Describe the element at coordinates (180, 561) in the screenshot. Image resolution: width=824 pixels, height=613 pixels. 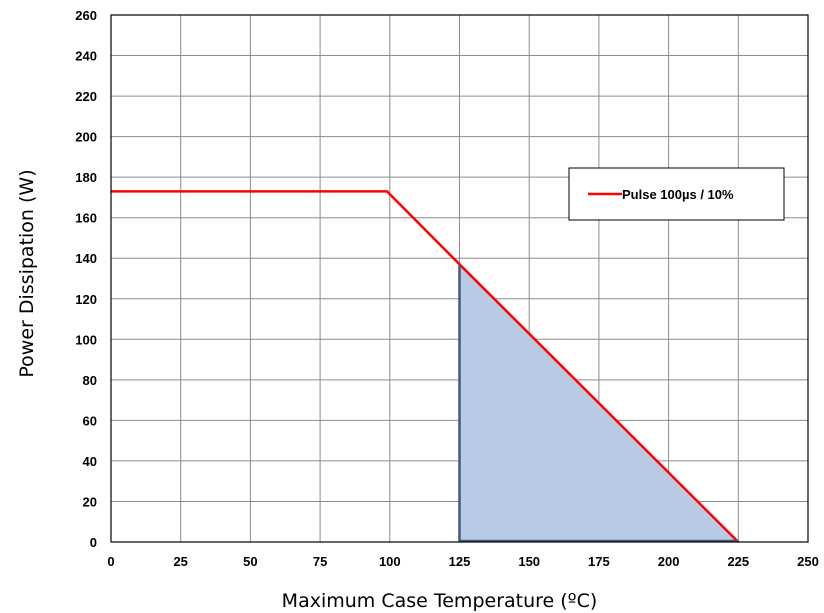
I see `x-tick-label: 25` at that location.